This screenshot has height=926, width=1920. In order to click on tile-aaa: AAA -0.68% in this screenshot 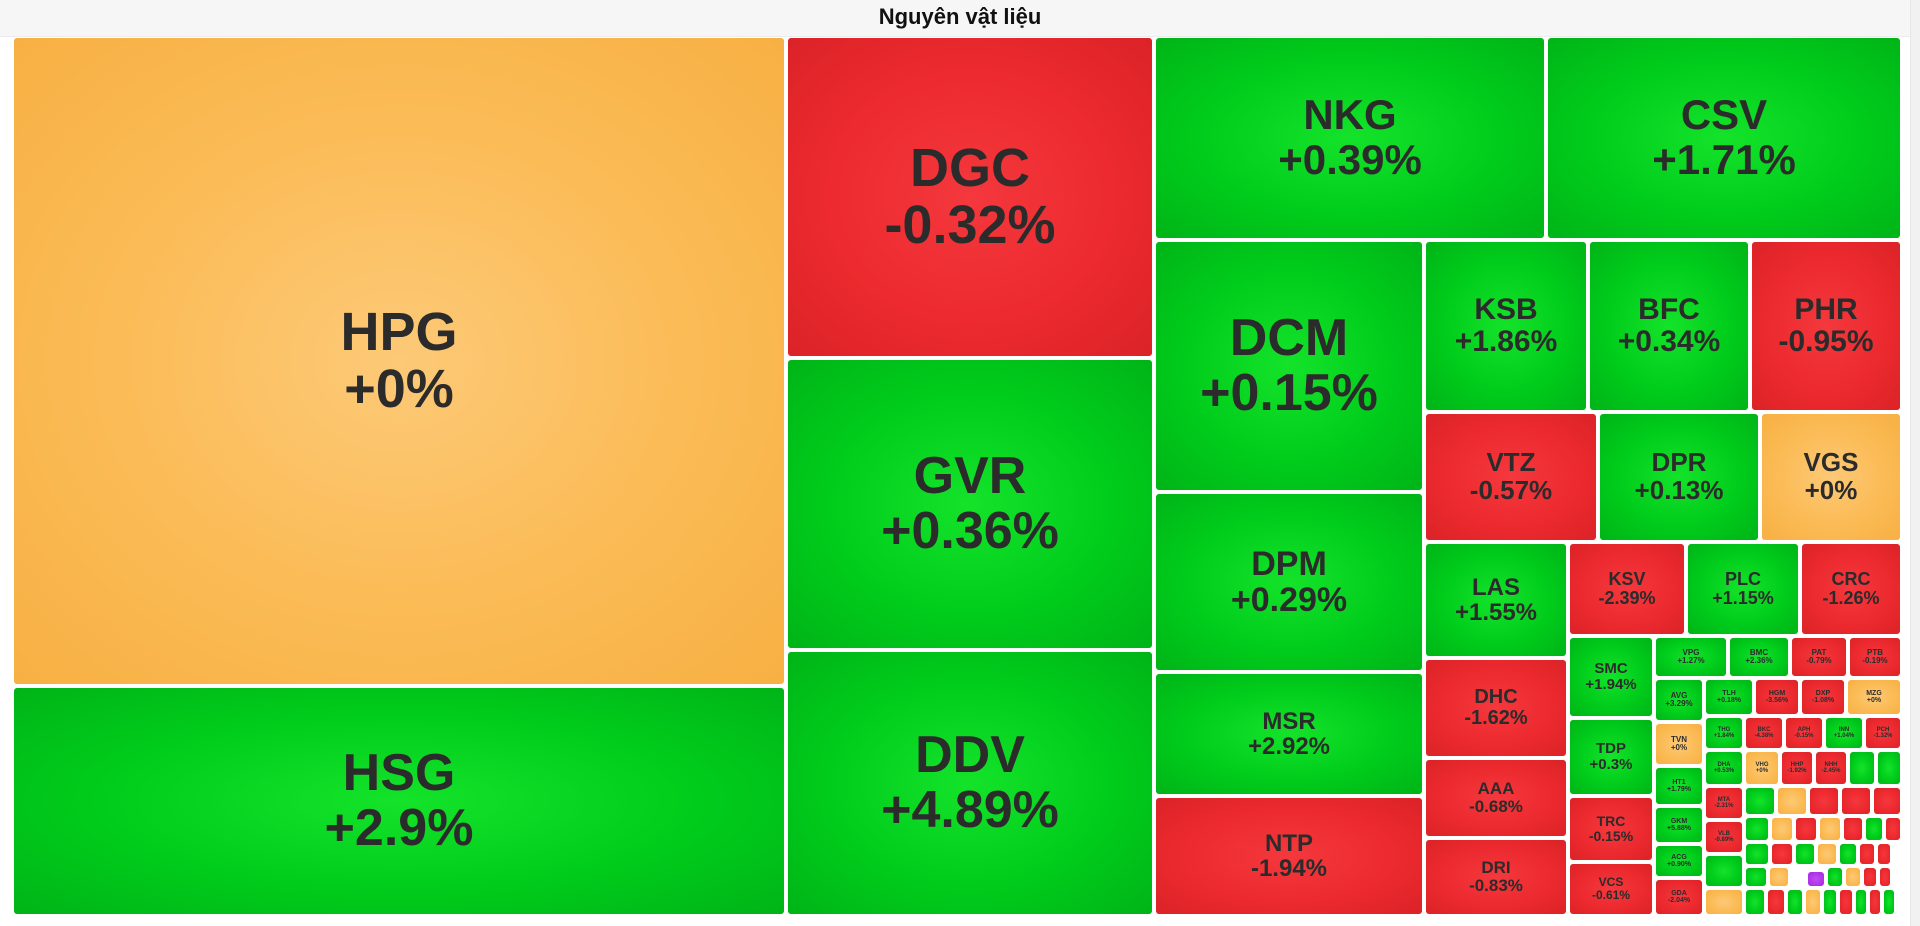, I will do `click(1496, 798)`.